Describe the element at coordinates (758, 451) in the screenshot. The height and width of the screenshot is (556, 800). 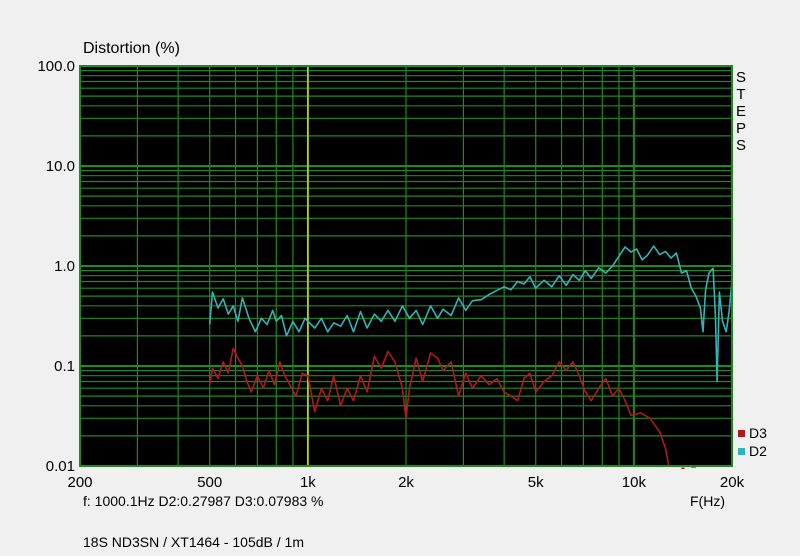
I see `legend-label-d2: D2` at that location.